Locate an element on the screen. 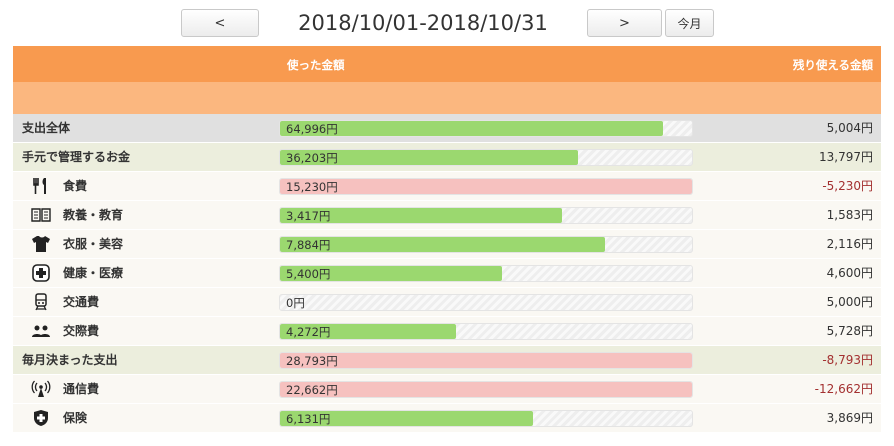 The width and height of the screenshot is (894, 446). budget-bar-track: 64,996円 is located at coordinates (486, 128).